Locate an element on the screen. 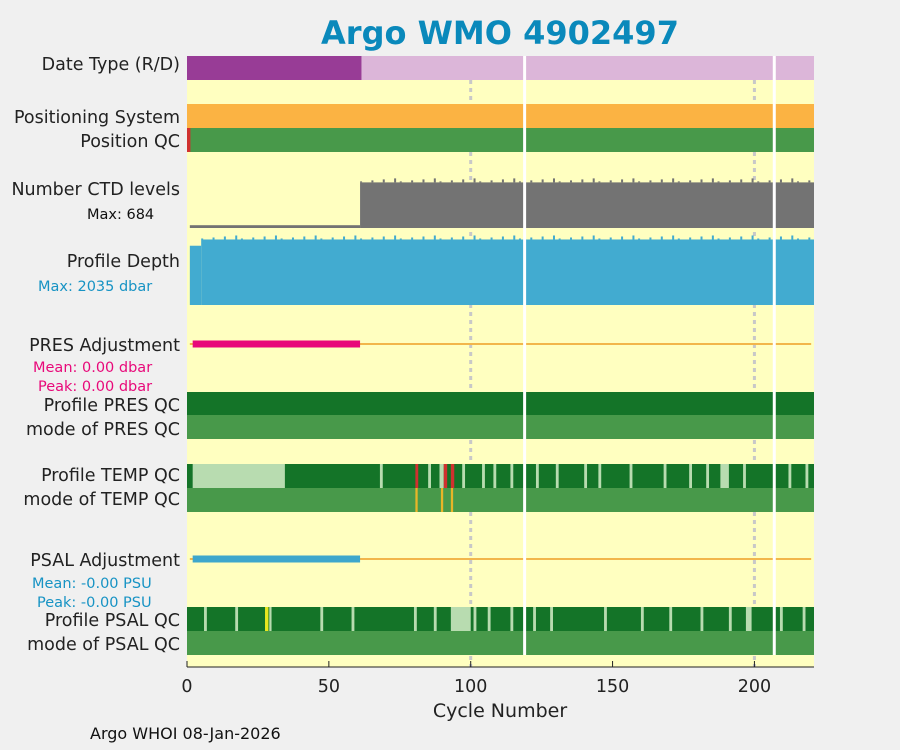 This screenshot has height=750, width=900. row-5-adj-bar is located at coordinates (276, 344).